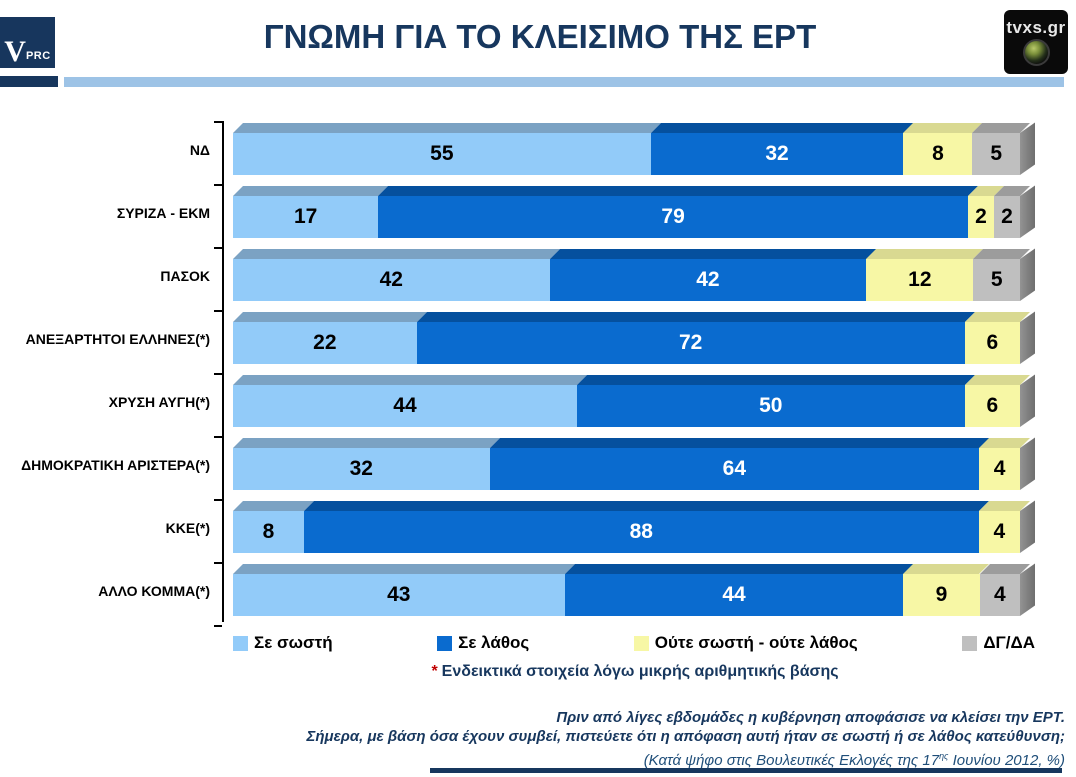  I want to click on legend-label: Ούτε σωστή - ούτε λάθος, so click(756, 642).